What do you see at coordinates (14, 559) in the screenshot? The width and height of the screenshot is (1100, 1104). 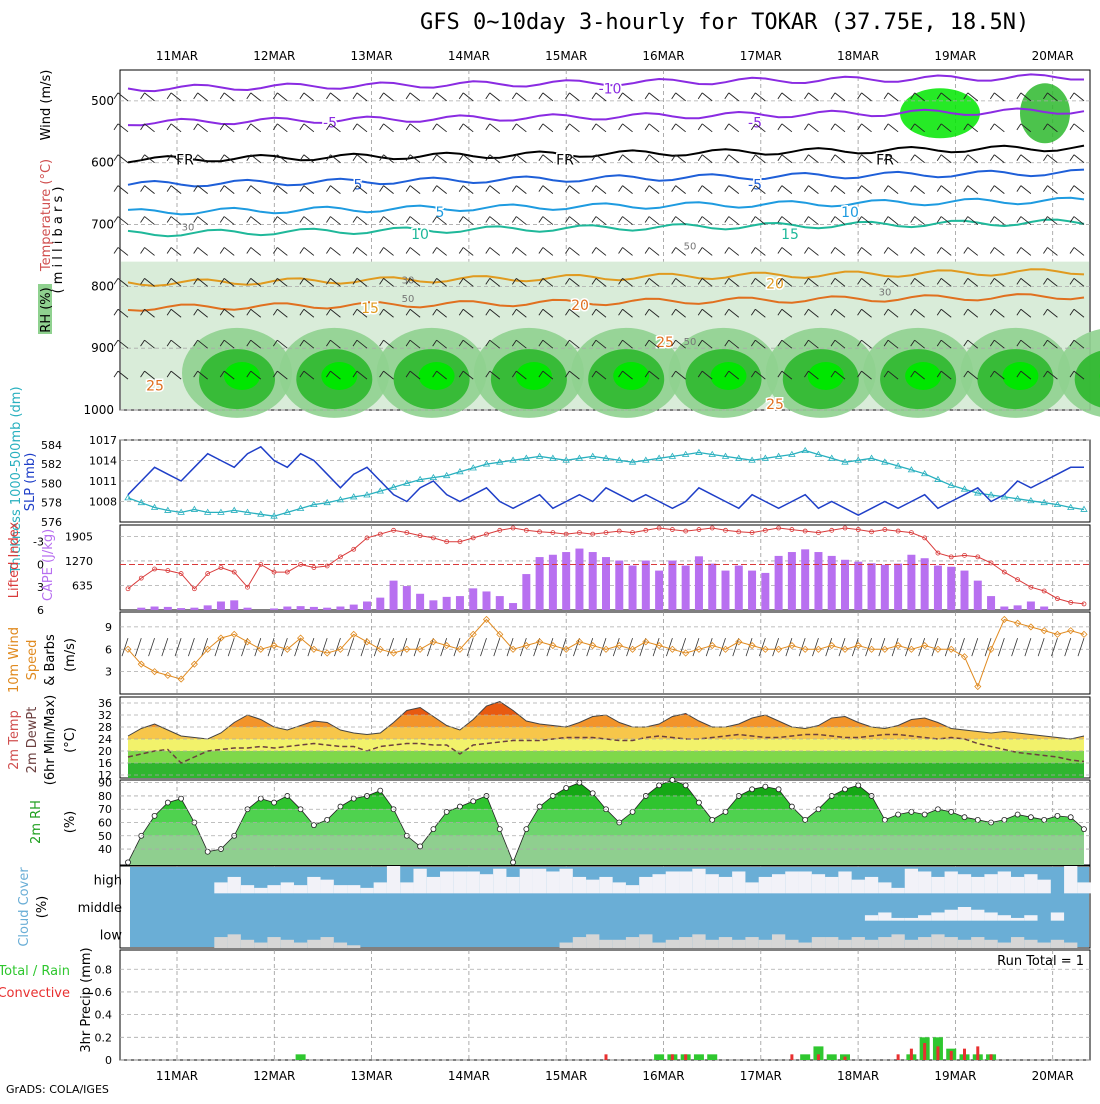 I see `li-axis-label: Lifted Index` at bounding box center [14, 559].